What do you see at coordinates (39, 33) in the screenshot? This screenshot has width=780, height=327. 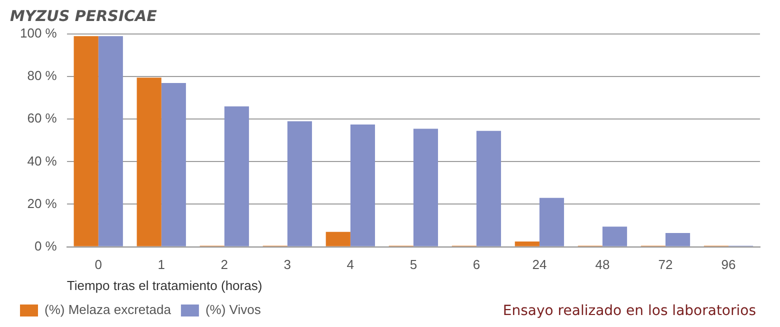 I see `y-tick-label: 100 %` at bounding box center [39, 33].